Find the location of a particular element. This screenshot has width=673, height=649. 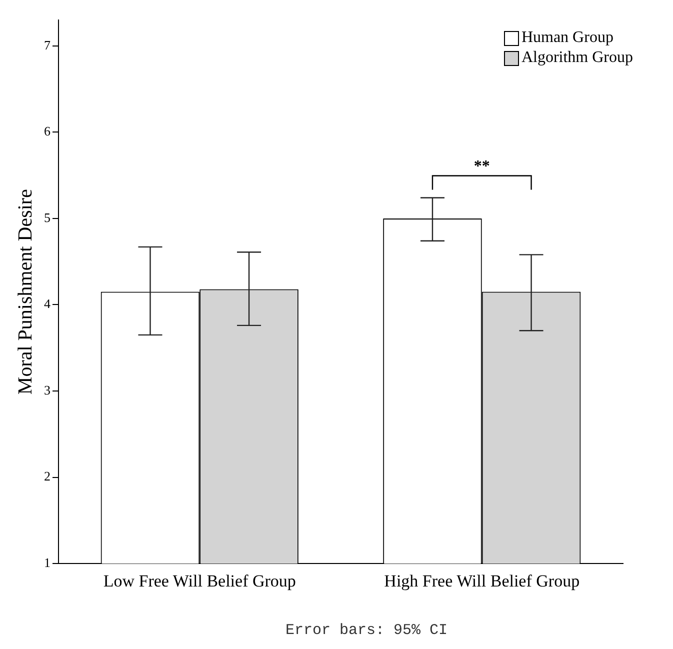

y-tick-label: 4 is located at coordinates (47, 304).